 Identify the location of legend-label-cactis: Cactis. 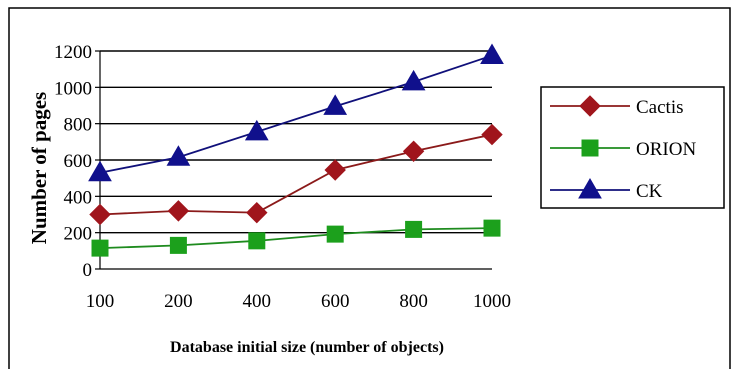
(660, 107).